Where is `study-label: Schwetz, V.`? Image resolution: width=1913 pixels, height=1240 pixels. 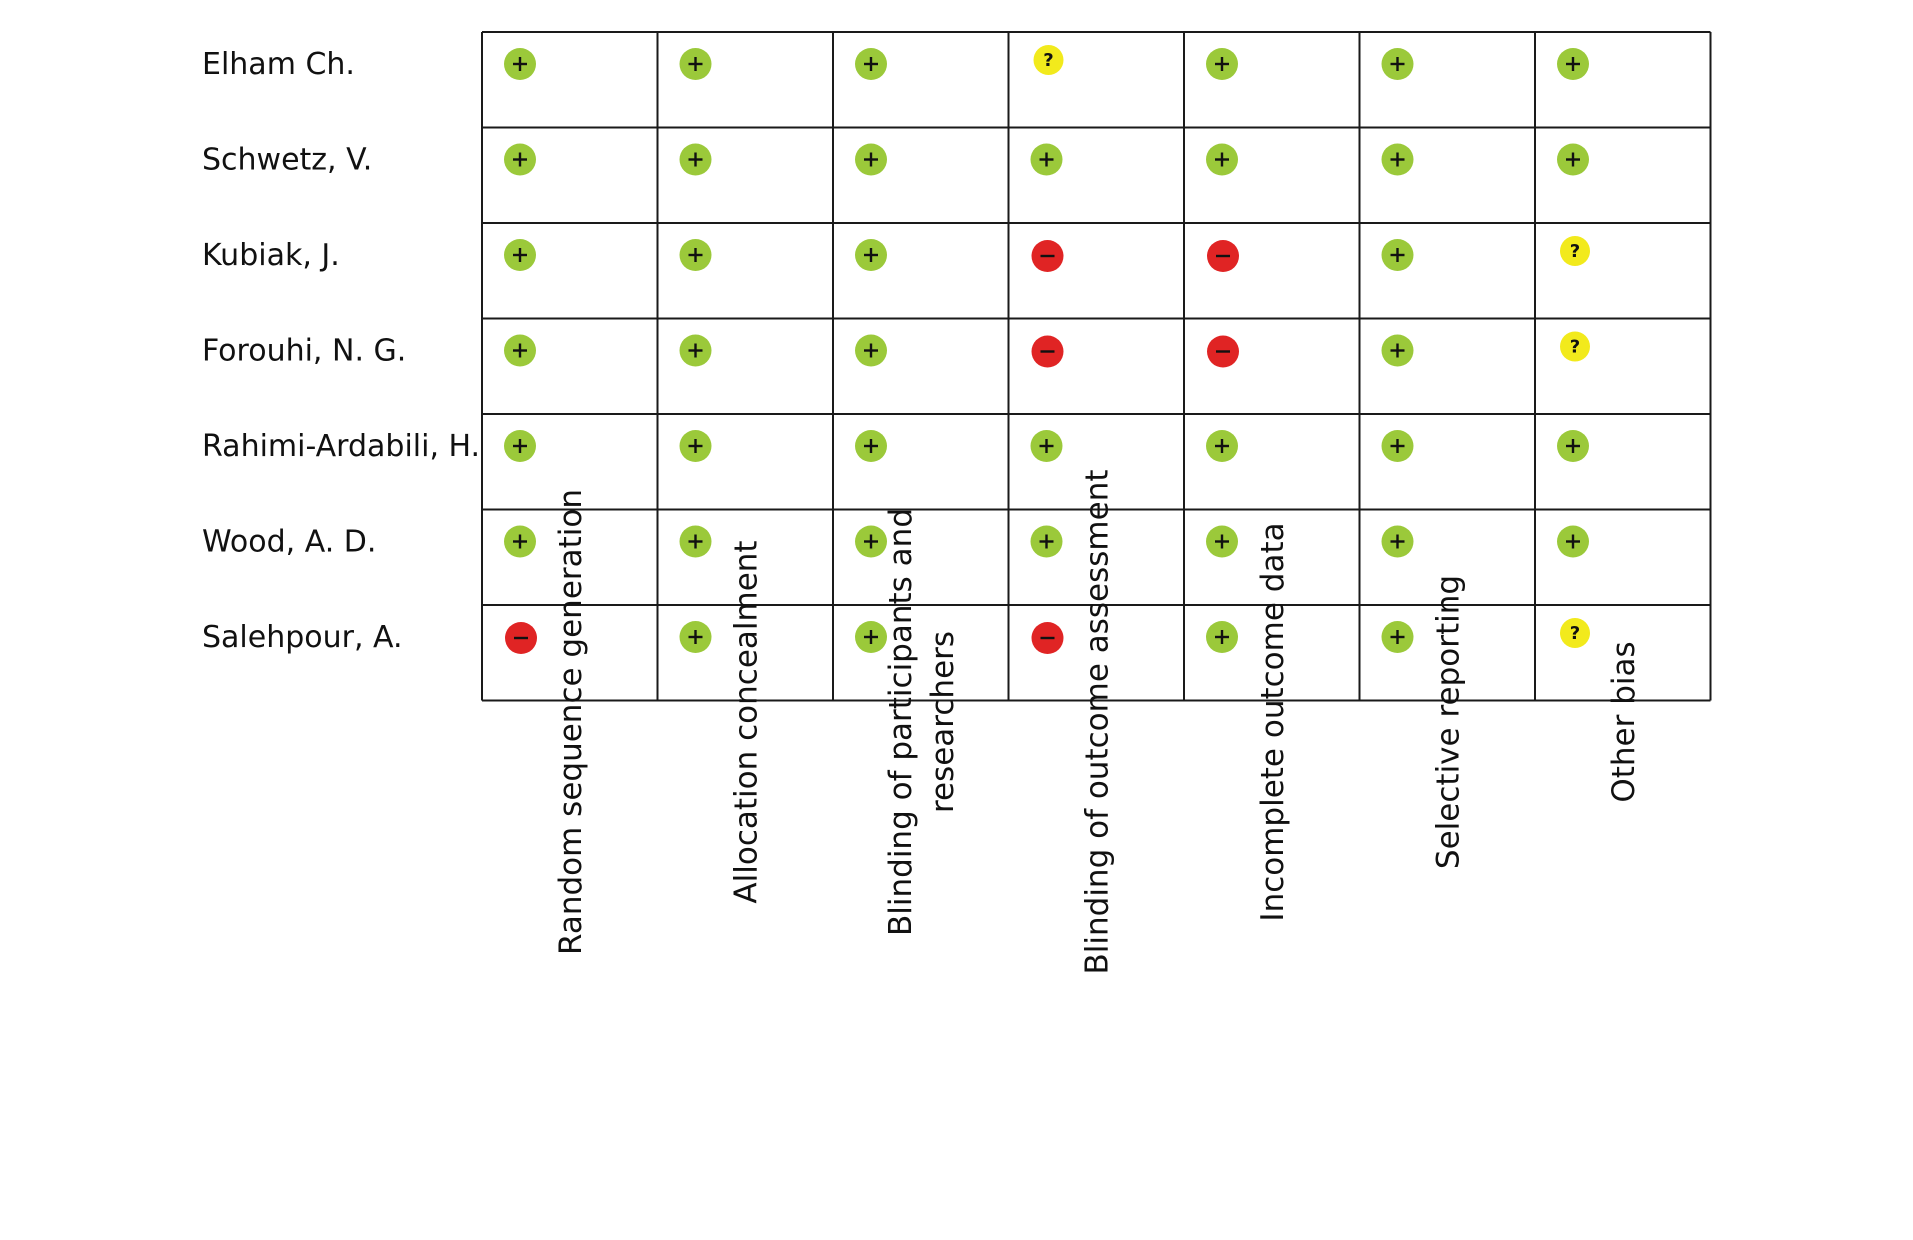 study-label: Schwetz, V. is located at coordinates (287, 160).